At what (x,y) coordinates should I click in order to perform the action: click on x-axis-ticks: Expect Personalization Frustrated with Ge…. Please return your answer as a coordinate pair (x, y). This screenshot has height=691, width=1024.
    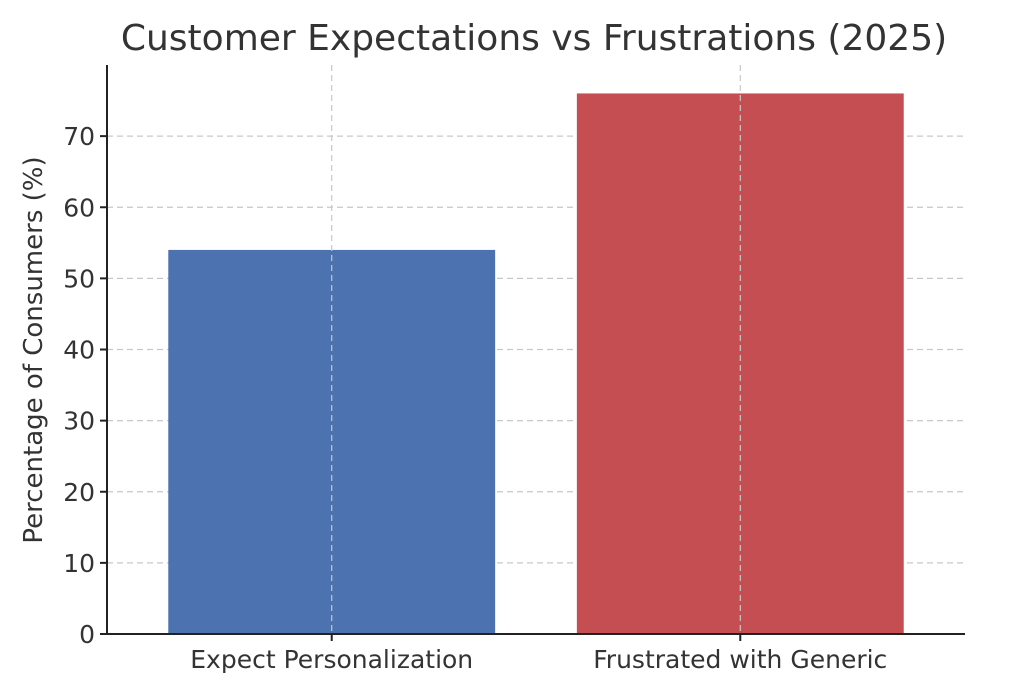
    Looking at the image, I should click on (538, 654).